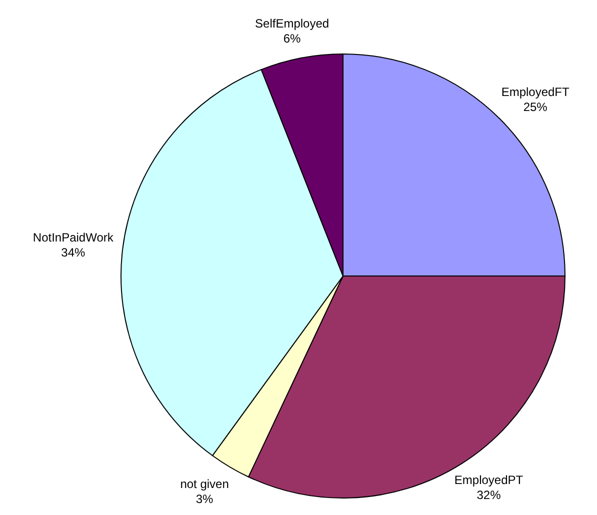 Image resolution: width=597 pixels, height=515 pixels. Describe the element at coordinates (489, 495) in the screenshot. I see `data-label: 32%` at that location.